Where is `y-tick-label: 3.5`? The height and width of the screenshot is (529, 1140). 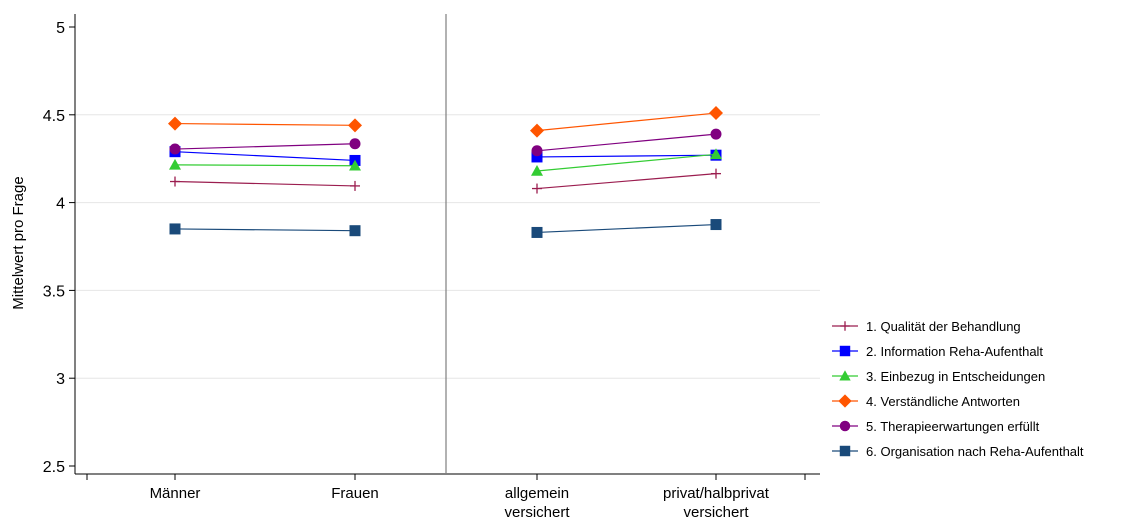 y-tick-label: 3.5 is located at coordinates (54, 291).